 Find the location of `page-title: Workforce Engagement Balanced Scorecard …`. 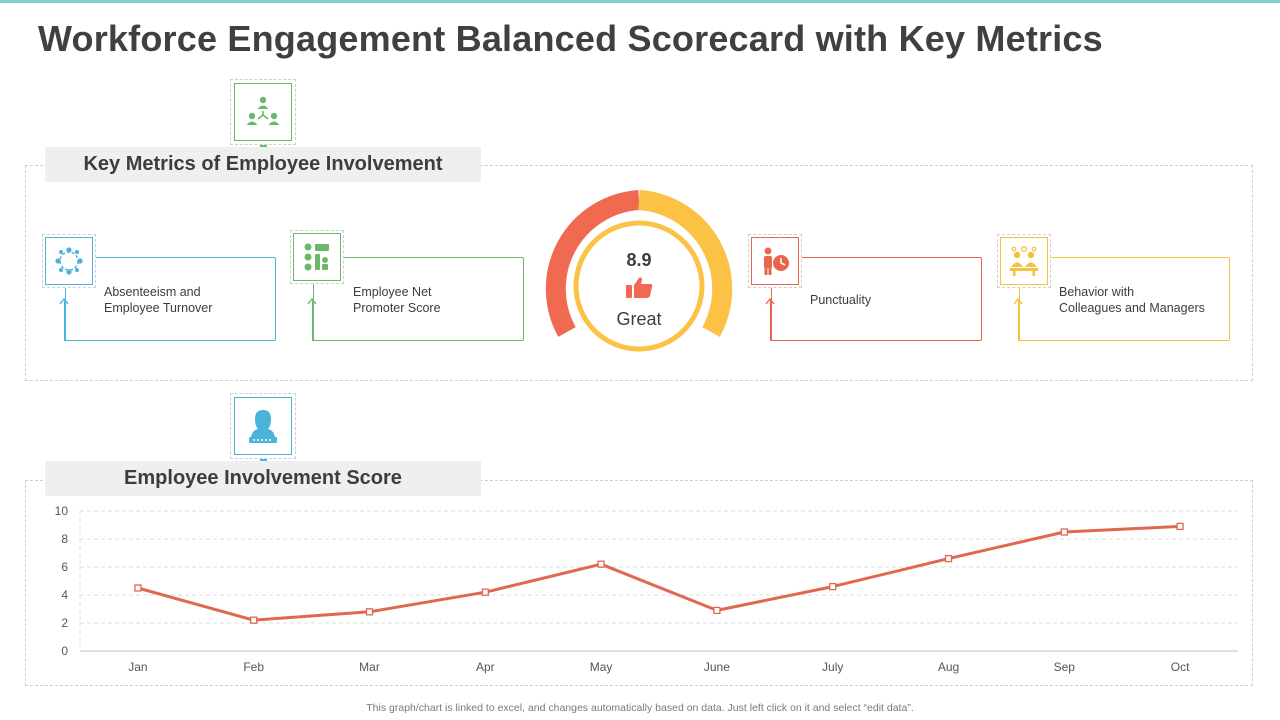

page-title: Workforce Engagement Balanced Scorecard … is located at coordinates (570, 38).